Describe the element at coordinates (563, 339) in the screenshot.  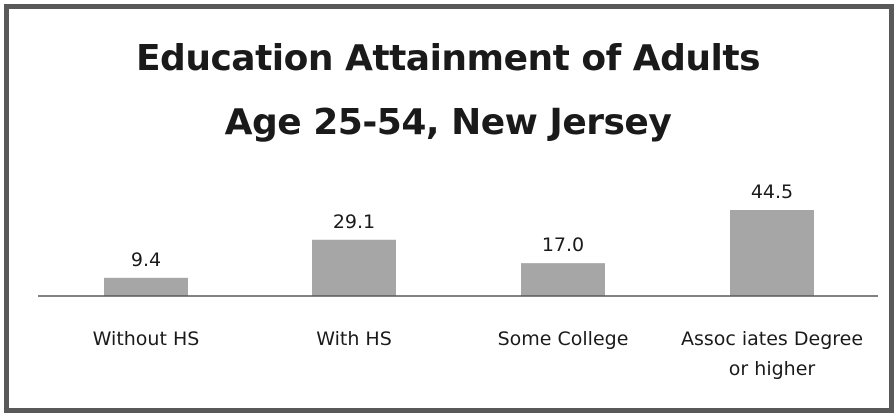
I see `category-label-2-0: Some College` at that location.